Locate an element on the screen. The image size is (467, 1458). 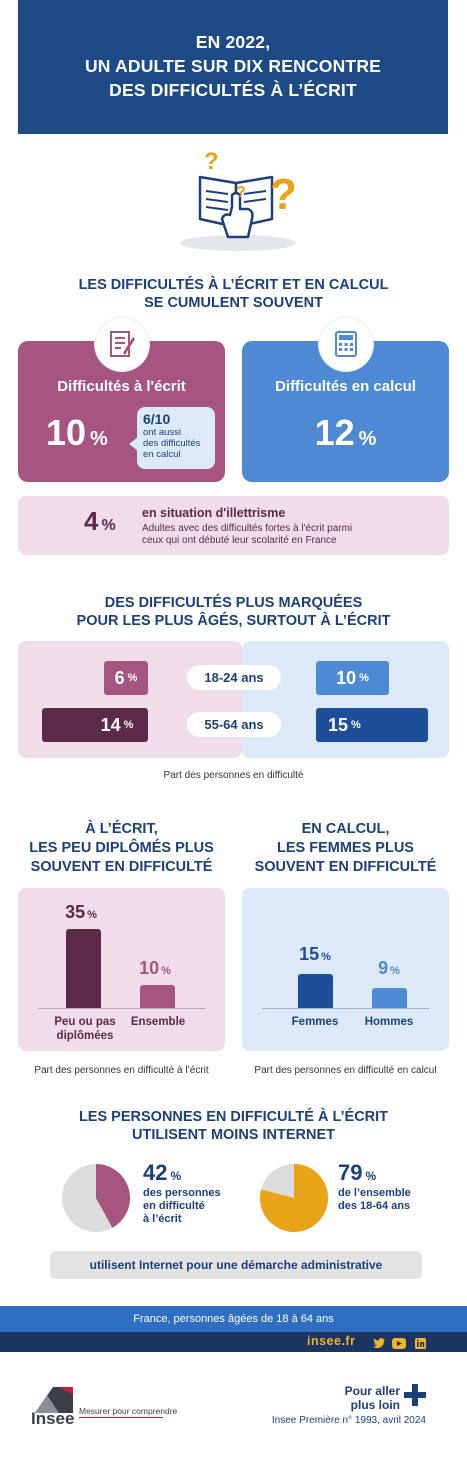
illiteracy-number: 4 is located at coordinates (91, 521).